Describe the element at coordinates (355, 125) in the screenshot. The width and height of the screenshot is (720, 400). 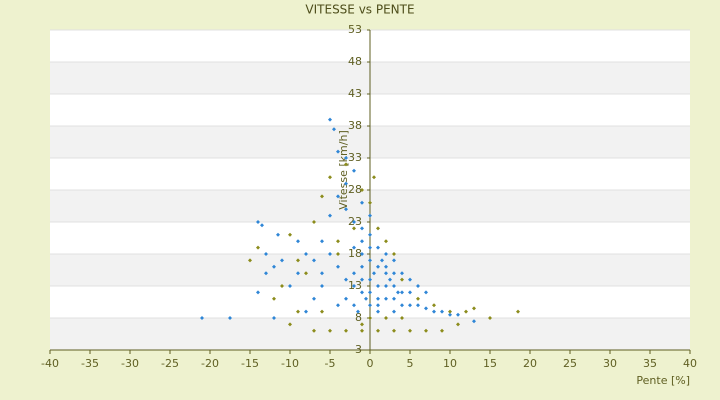
I see `y-tick-label: 38` at that location.